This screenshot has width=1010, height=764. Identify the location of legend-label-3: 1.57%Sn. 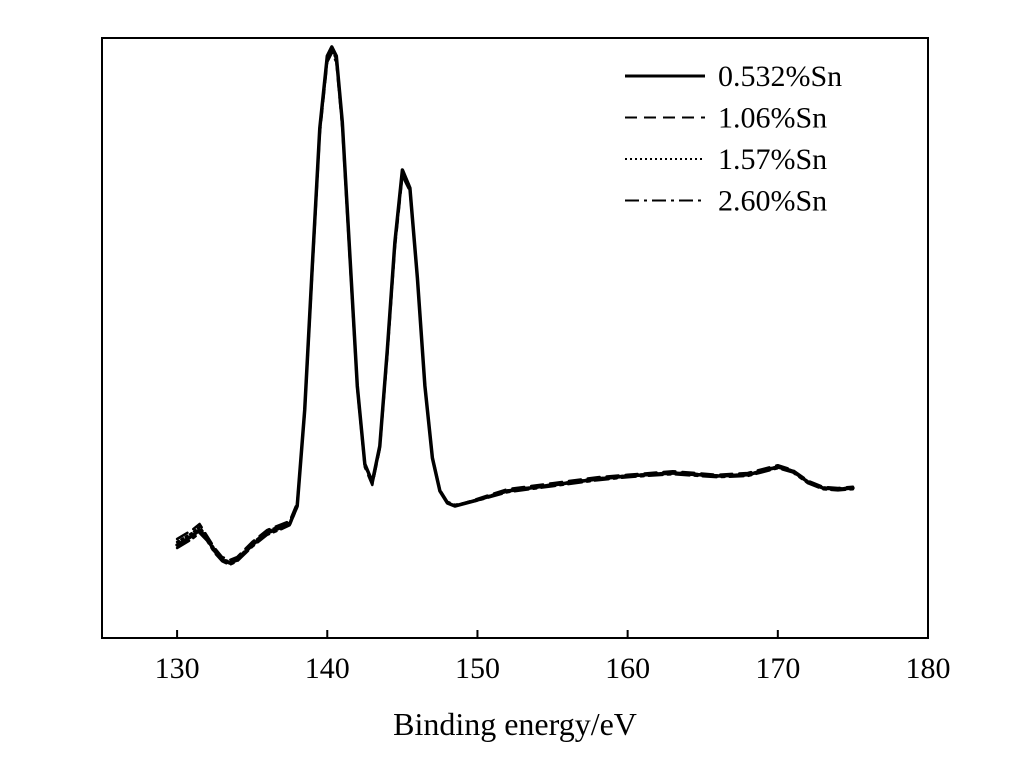
(772, 159).